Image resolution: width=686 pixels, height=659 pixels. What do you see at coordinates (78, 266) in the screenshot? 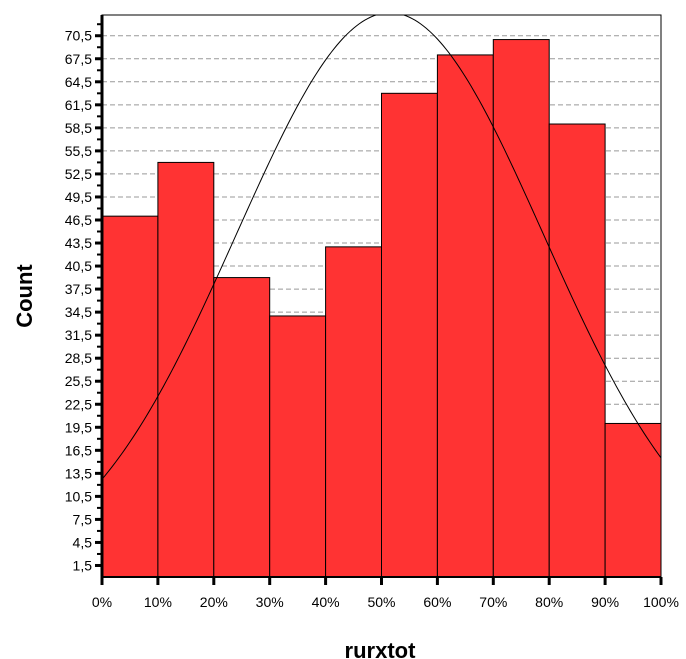
I see `y-tick-label: 40,5` at bounding box center [78, 266].